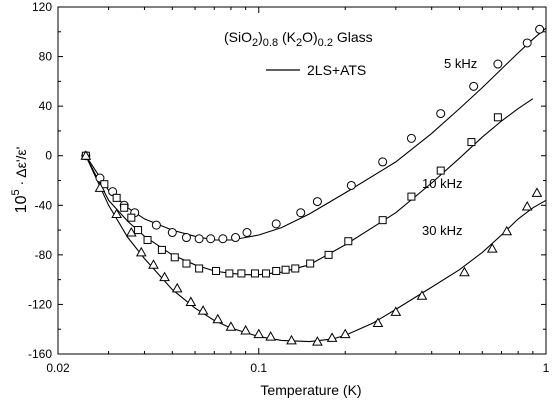 Image resolution: width=552 pixels, height=407 pixels. What do you see at coordinates (58, 368) in the screenshot?
I see `x-tick-label: 0.02` at bounding box center [58, 368].